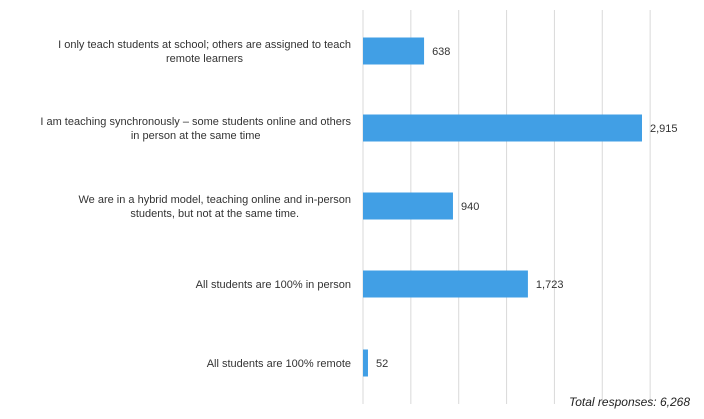 The height and width of the screenshot is (419, 704). I want to click on bar-value-label: 1,723, so click(550, 285).